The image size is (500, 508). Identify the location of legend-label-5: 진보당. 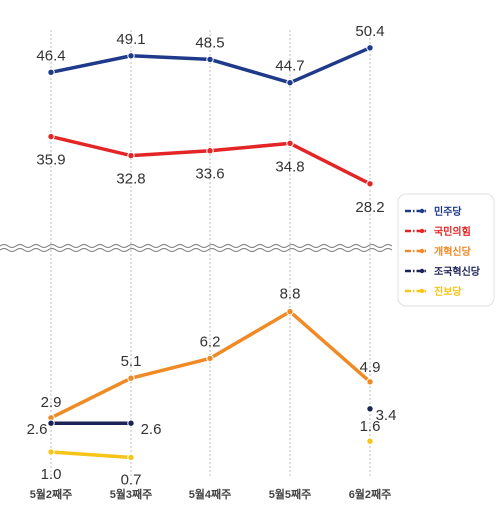
(448, 291).